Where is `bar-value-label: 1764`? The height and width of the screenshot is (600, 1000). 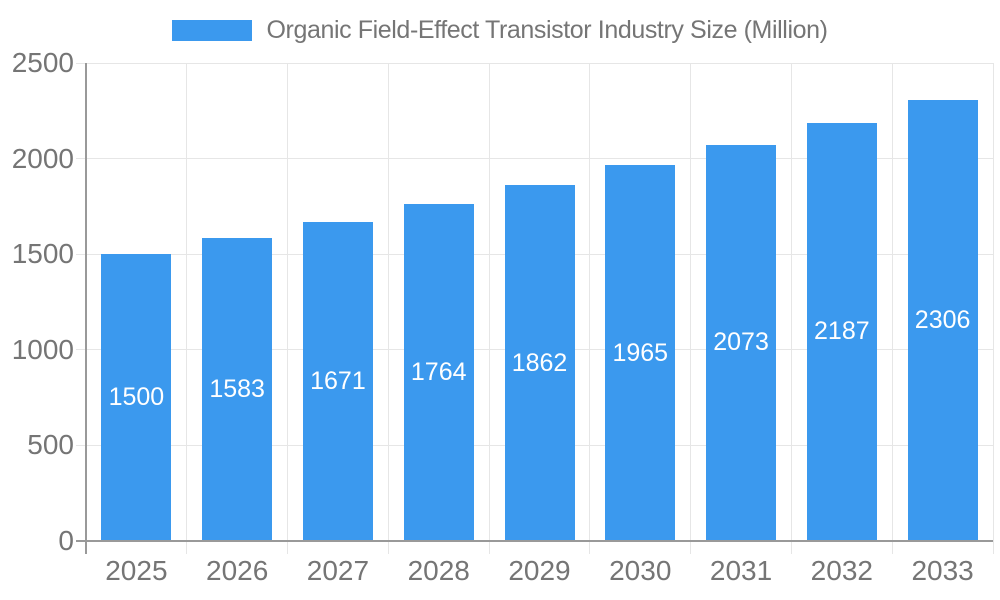
bar-value-label: 1764 is located at coordinates (438, 371).